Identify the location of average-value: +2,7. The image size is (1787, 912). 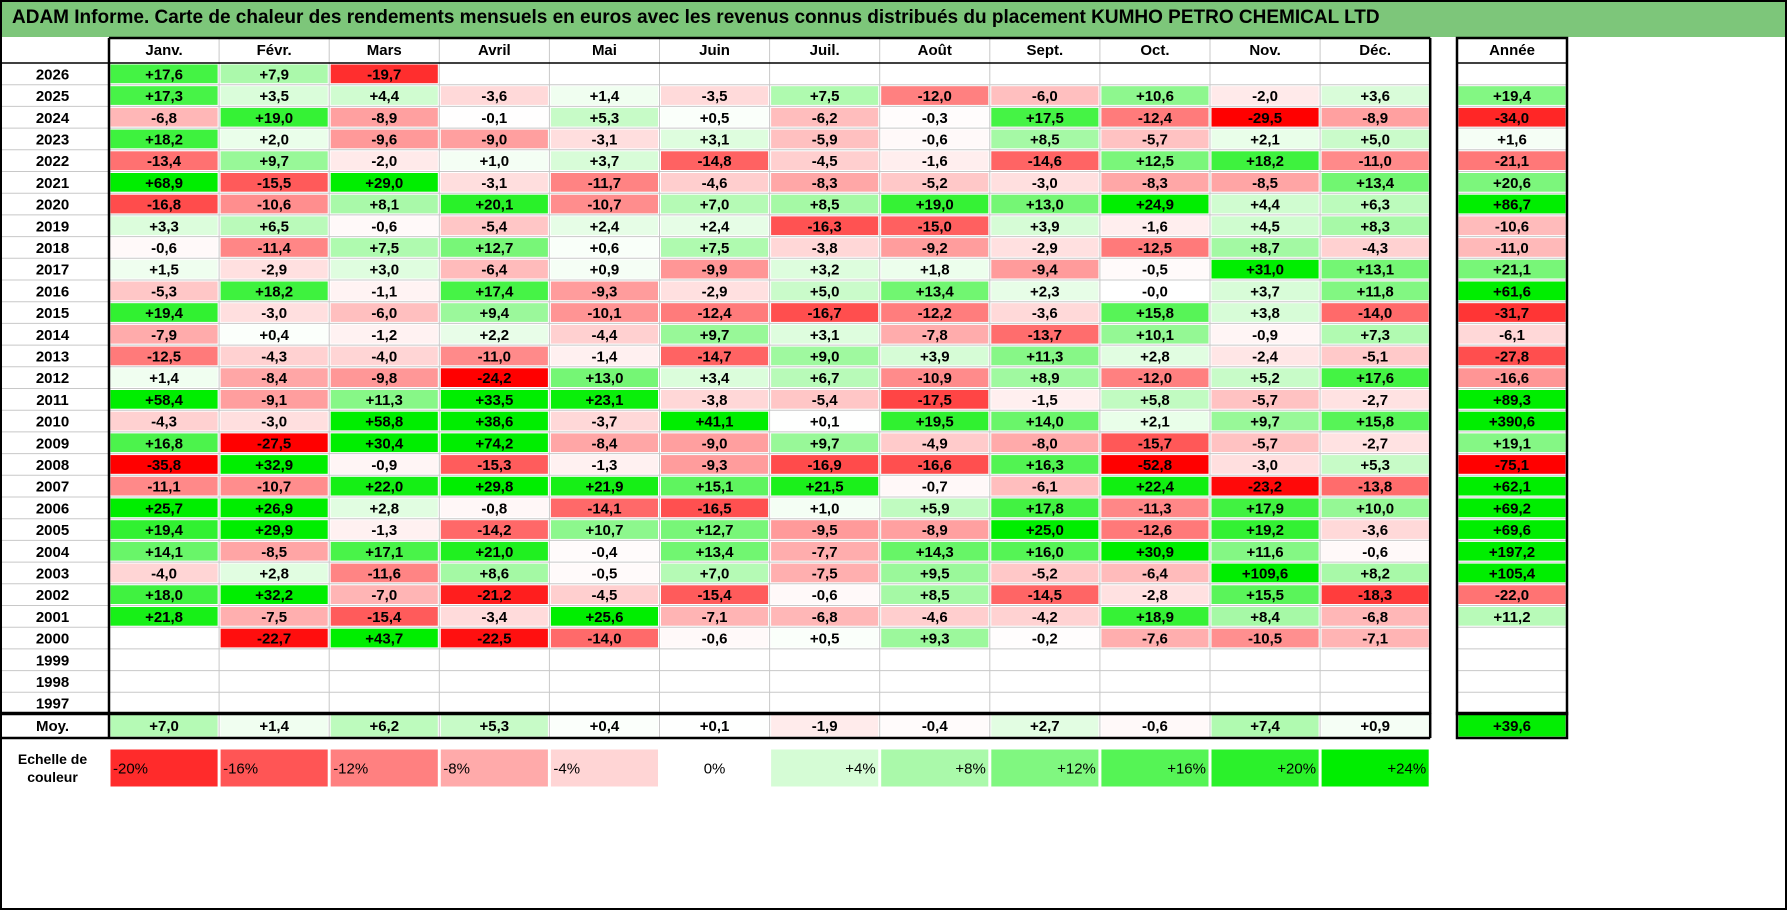
(1045, 726).